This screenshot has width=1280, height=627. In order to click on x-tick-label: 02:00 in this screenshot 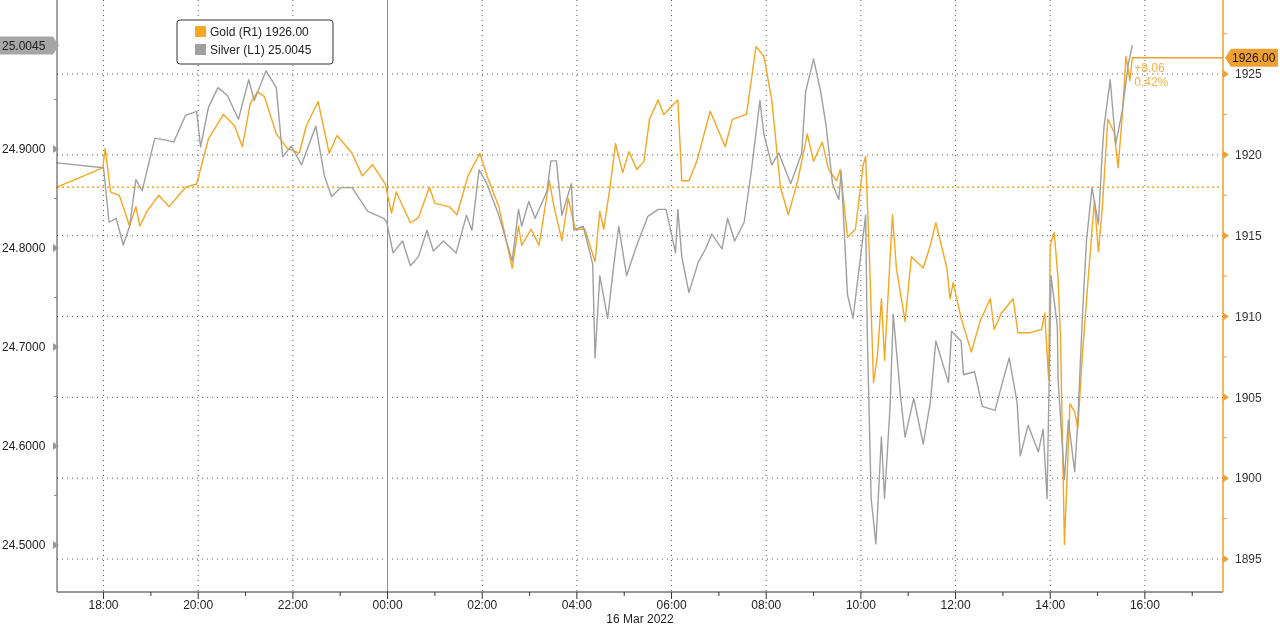, I will do `click(482, 605)`.